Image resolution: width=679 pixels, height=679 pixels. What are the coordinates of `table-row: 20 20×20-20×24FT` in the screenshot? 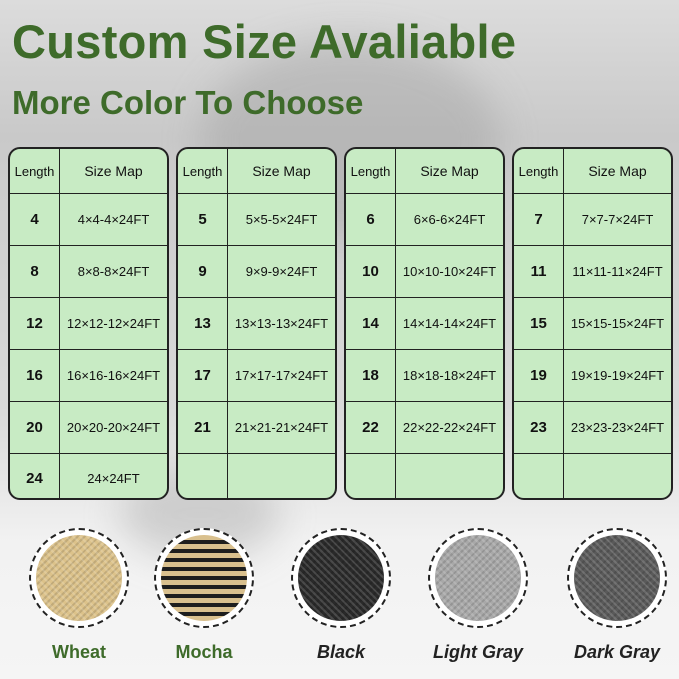 It's located at (88, 428).